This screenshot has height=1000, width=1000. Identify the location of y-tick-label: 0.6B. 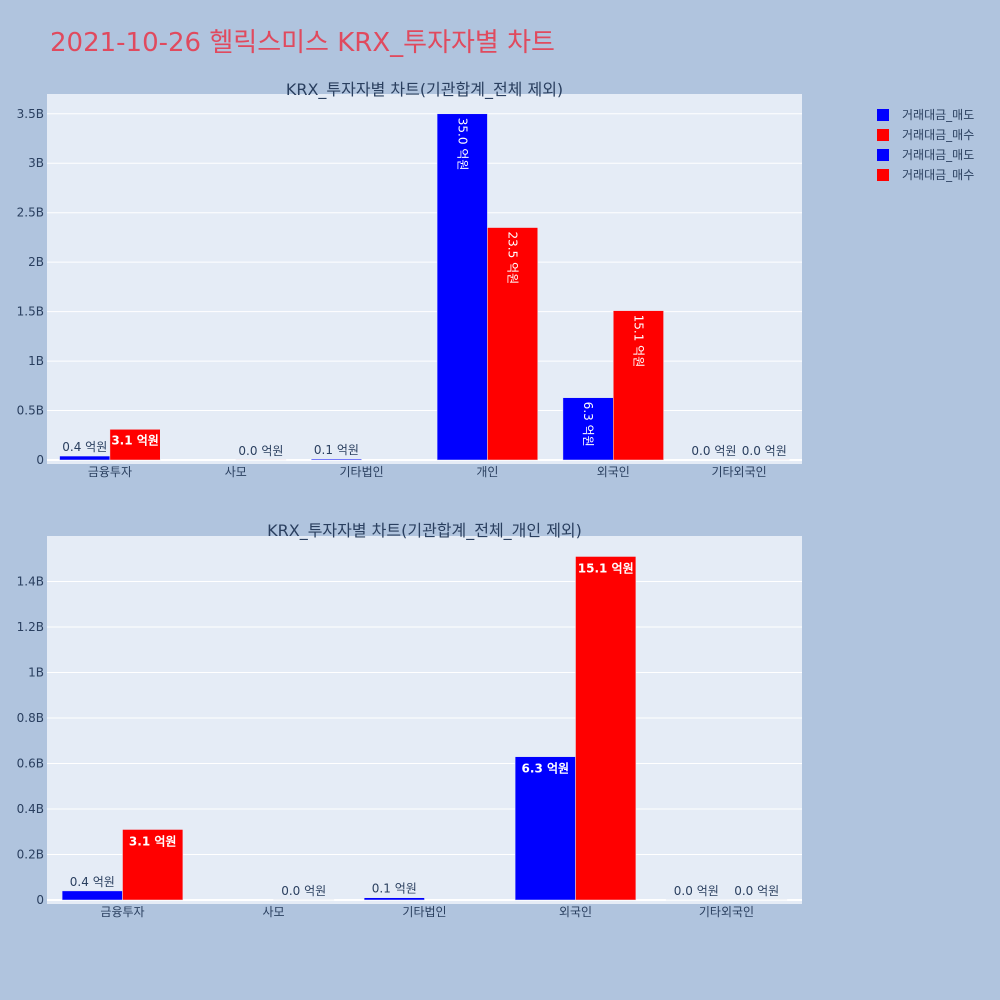
(30, 764).